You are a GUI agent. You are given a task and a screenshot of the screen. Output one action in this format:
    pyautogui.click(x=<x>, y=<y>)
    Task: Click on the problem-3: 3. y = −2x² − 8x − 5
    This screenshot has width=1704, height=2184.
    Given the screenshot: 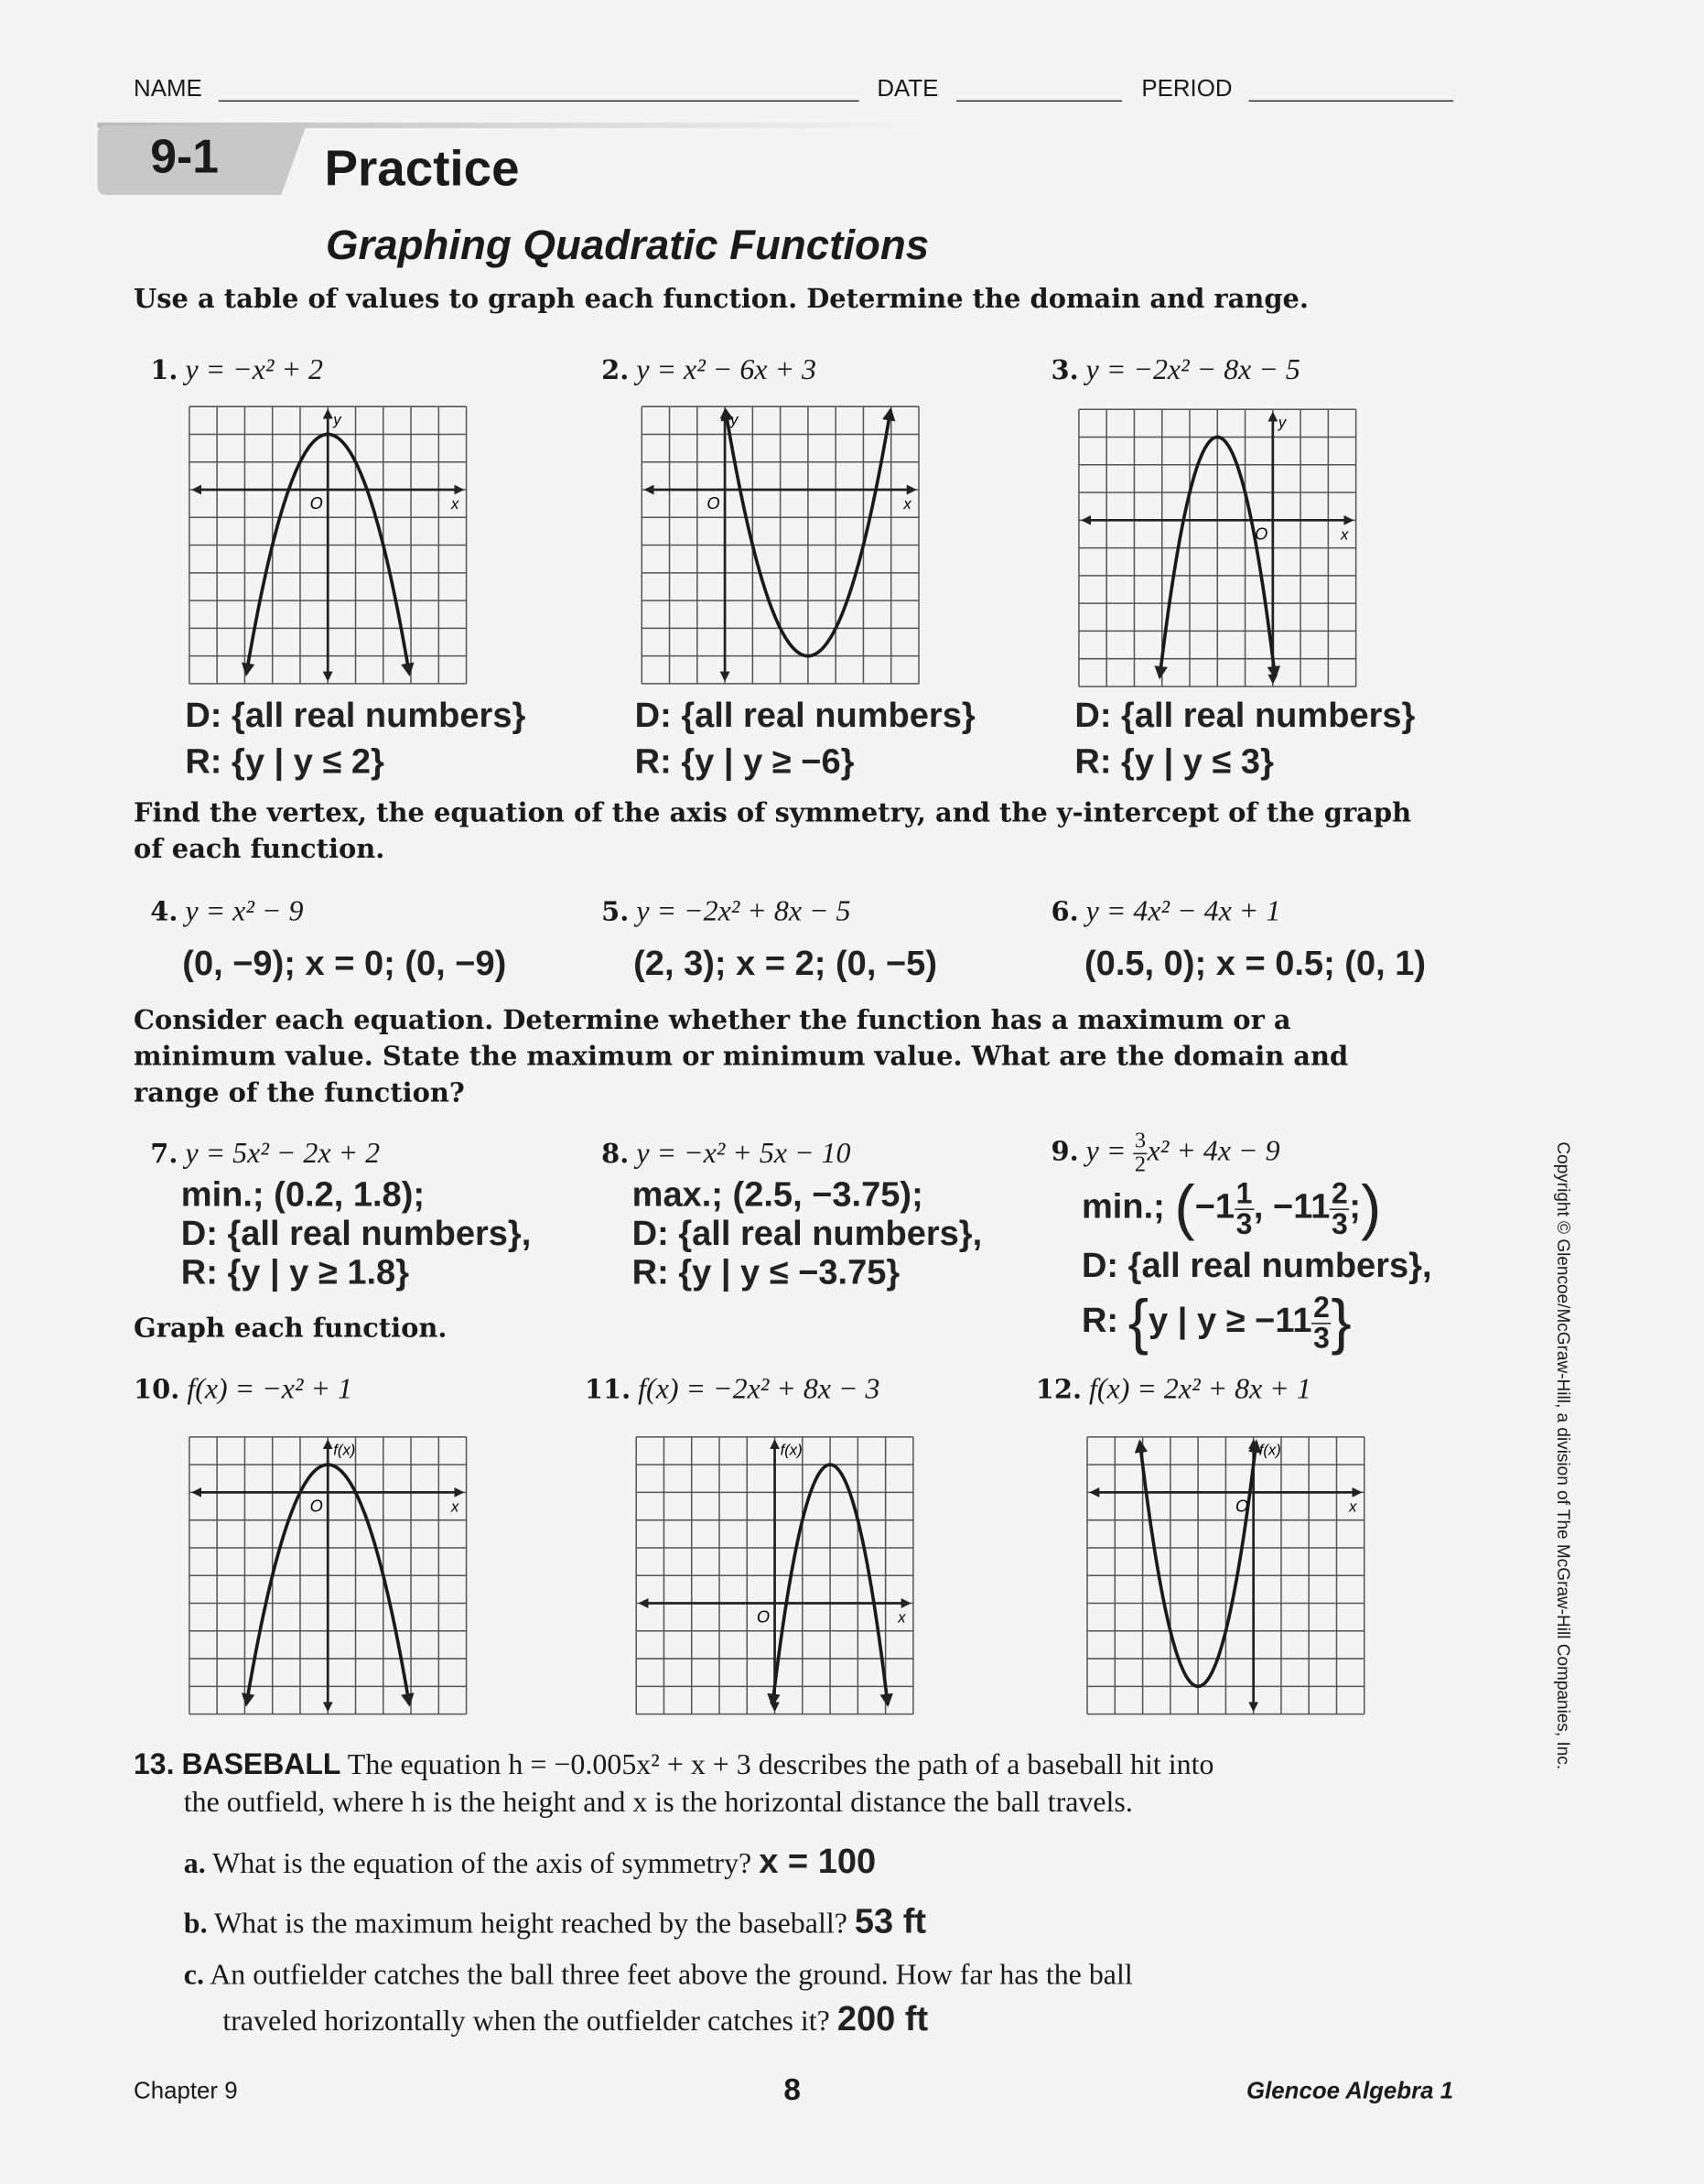 What is the action you would take?
    pyautogui.click(x=1176, y=369)
    